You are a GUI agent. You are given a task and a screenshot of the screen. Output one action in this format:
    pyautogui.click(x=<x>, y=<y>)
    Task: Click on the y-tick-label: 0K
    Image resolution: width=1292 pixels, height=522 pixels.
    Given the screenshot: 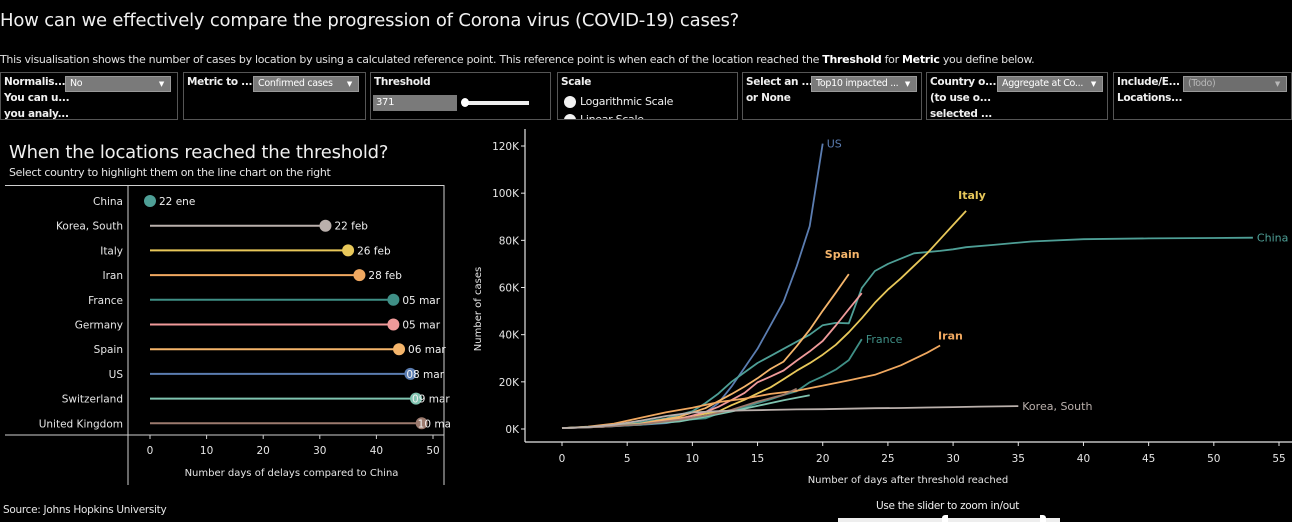 What is the action you would take?
    pyautogui.click(x=512, y=430)
    